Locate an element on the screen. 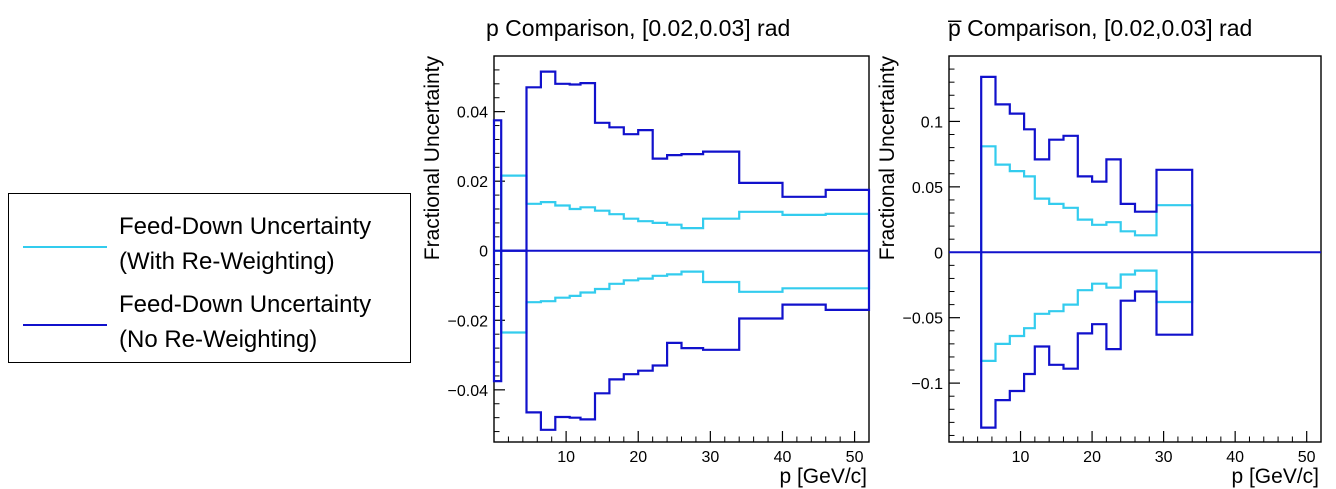  y-tick-label: −0.04 is located at coordinates (468, 391).